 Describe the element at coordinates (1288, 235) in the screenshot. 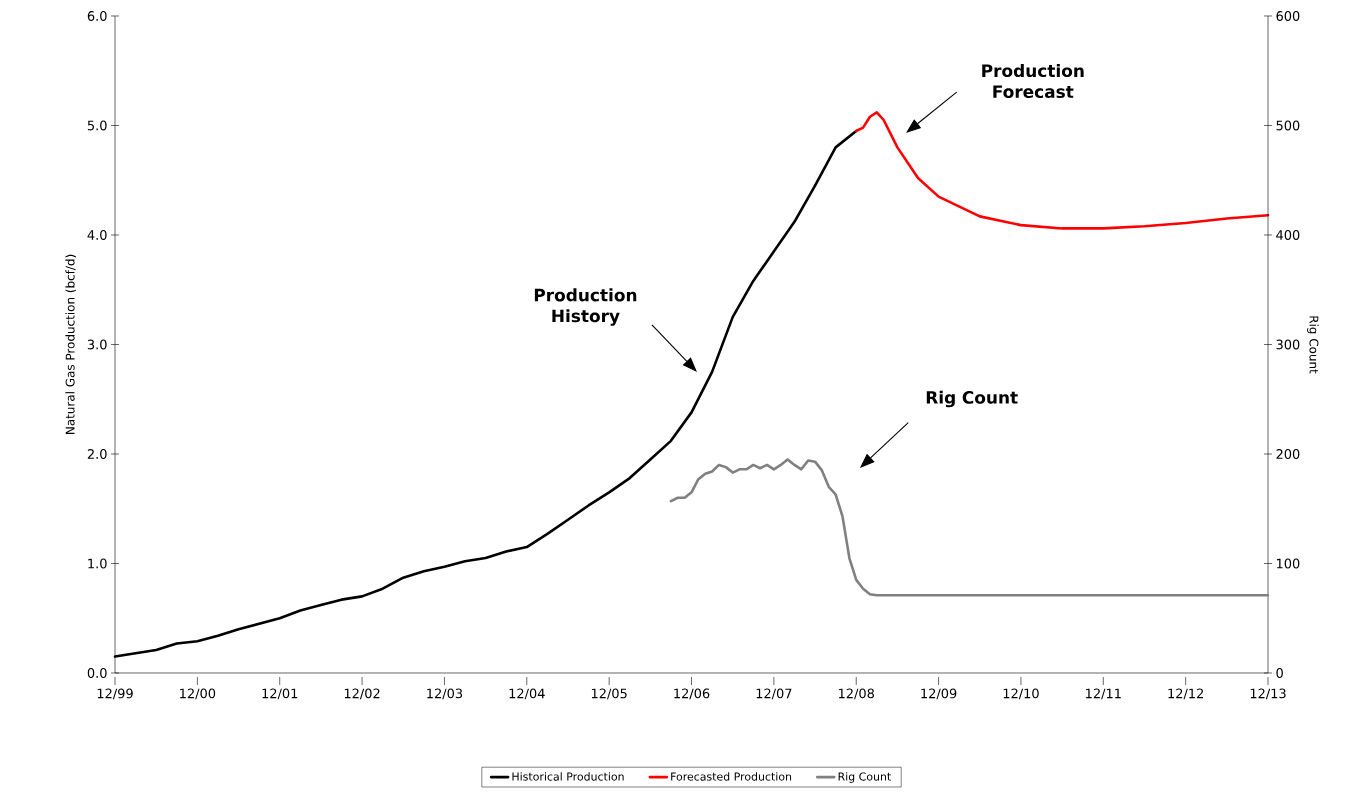

I see `y2-tick-label: 400` at that location.